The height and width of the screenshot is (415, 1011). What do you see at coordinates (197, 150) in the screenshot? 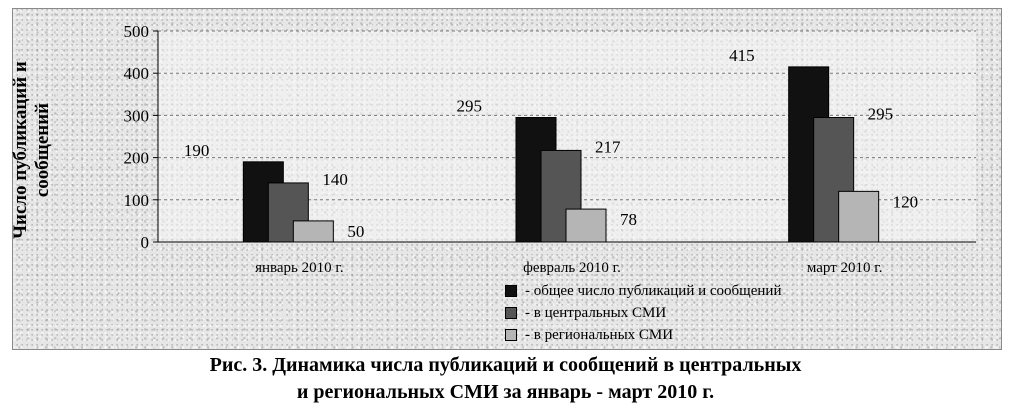
I see `data-label: 190` at bounding box center [197, 150].